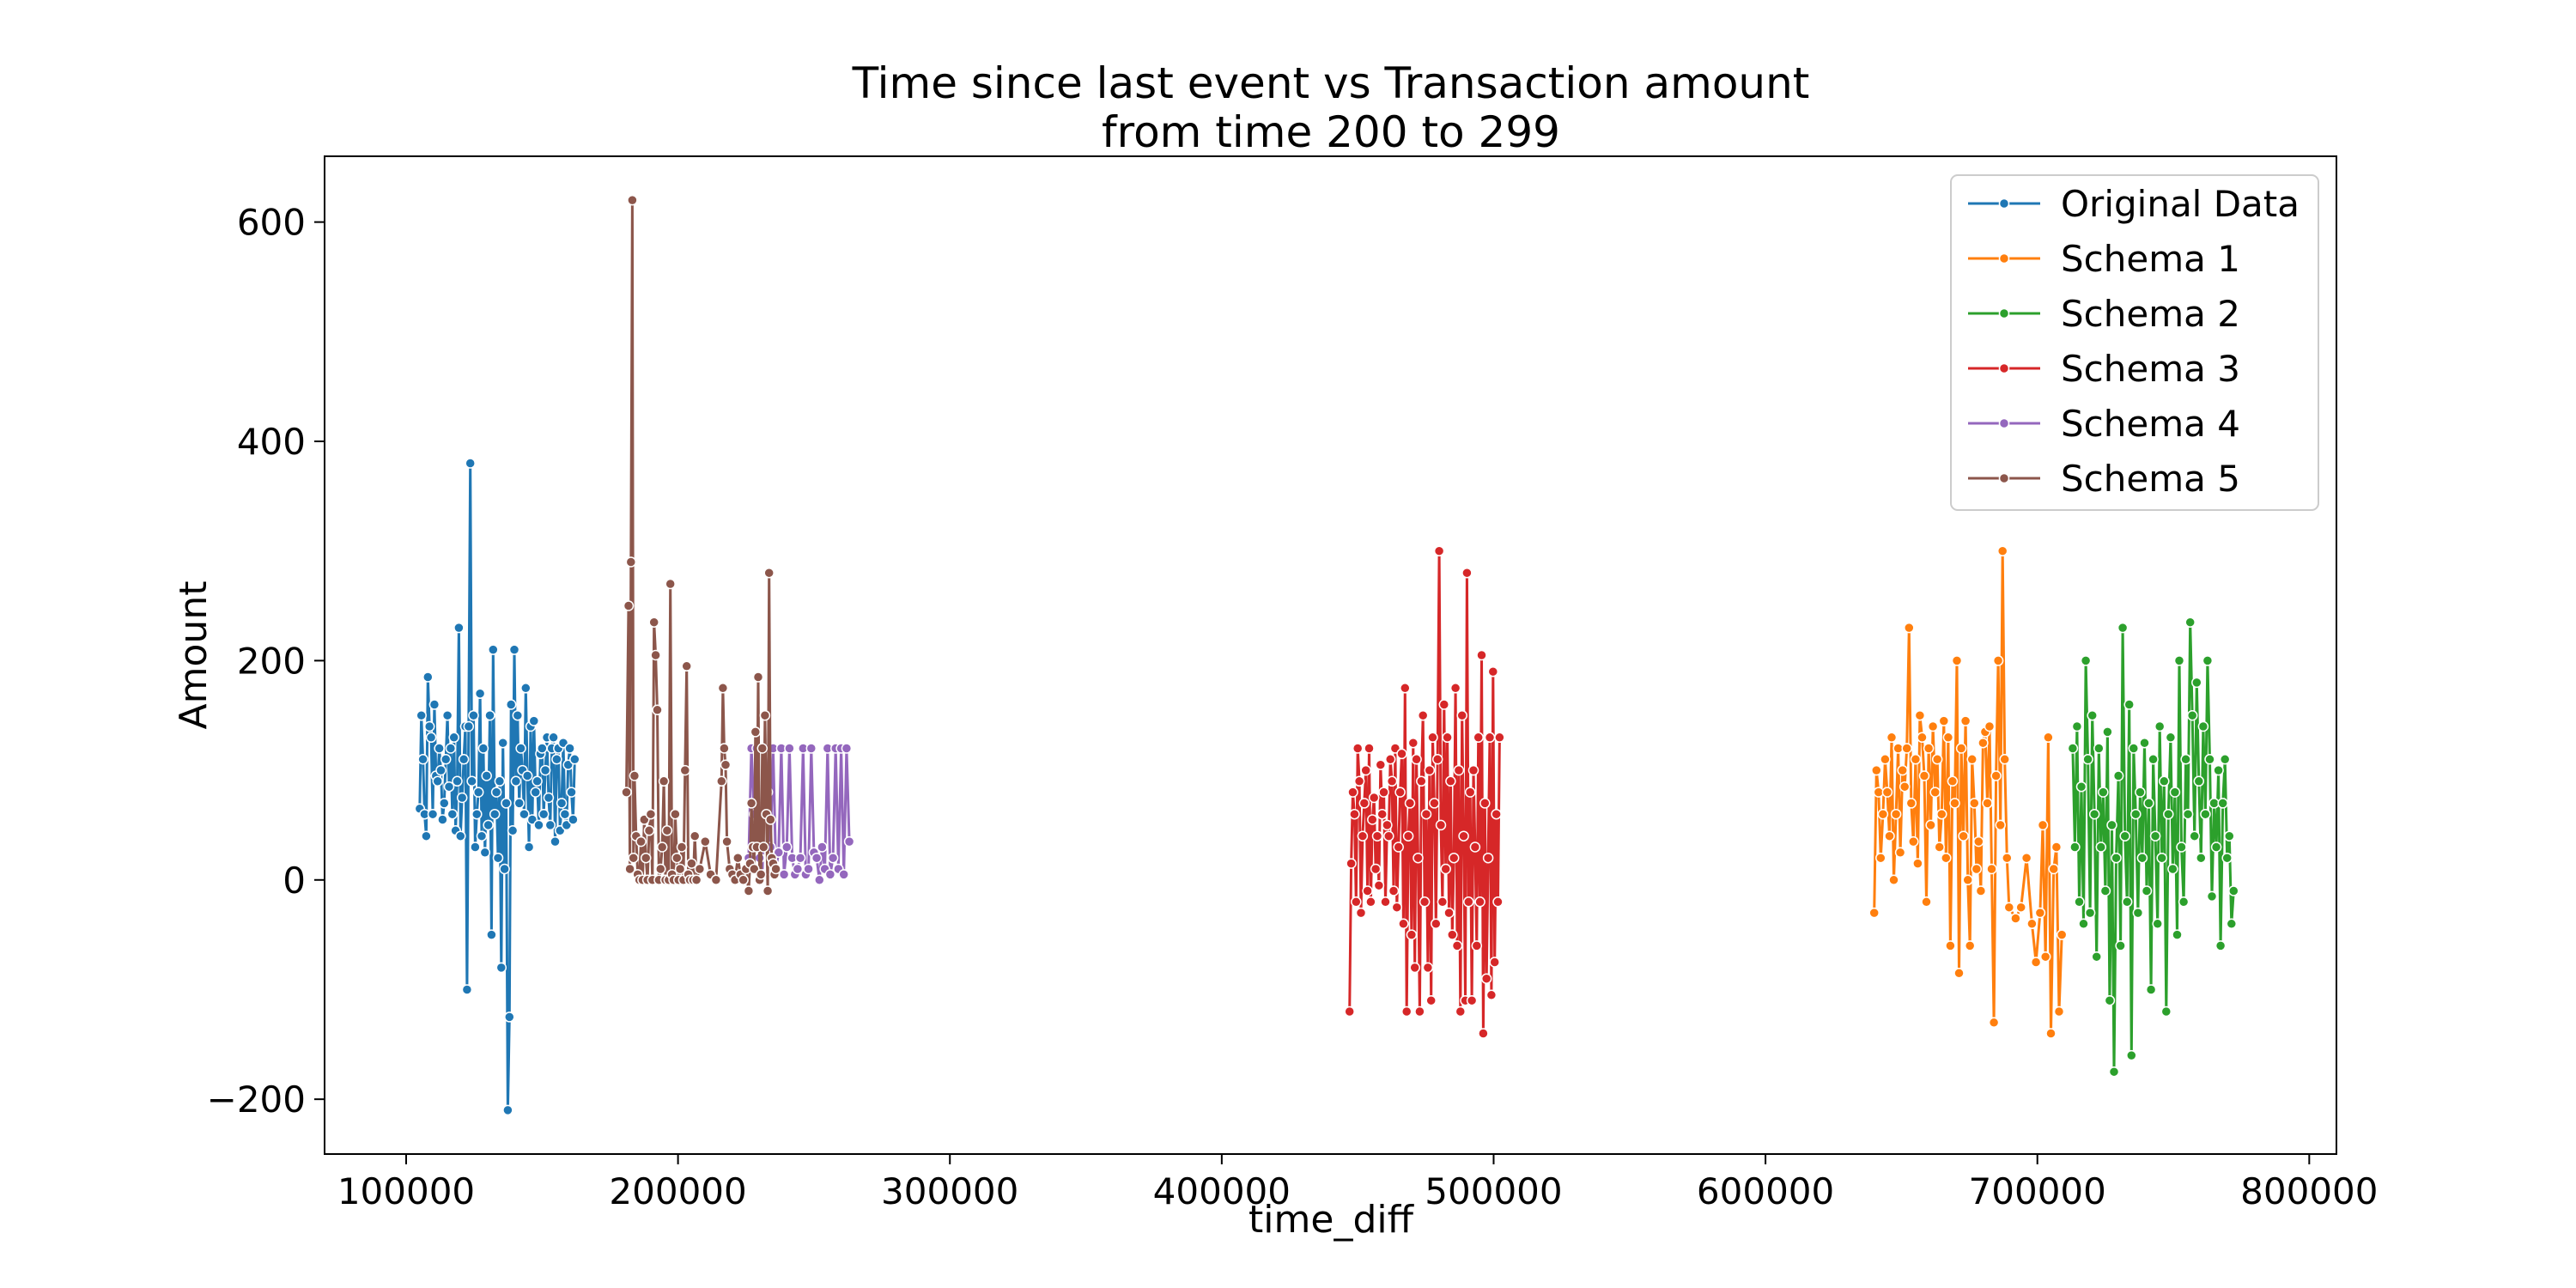  What do you see at coordinates (1332, 1220) in the screenshot?
I see `x-axis-label: time_diff` at bounding box center [1332, 1220].